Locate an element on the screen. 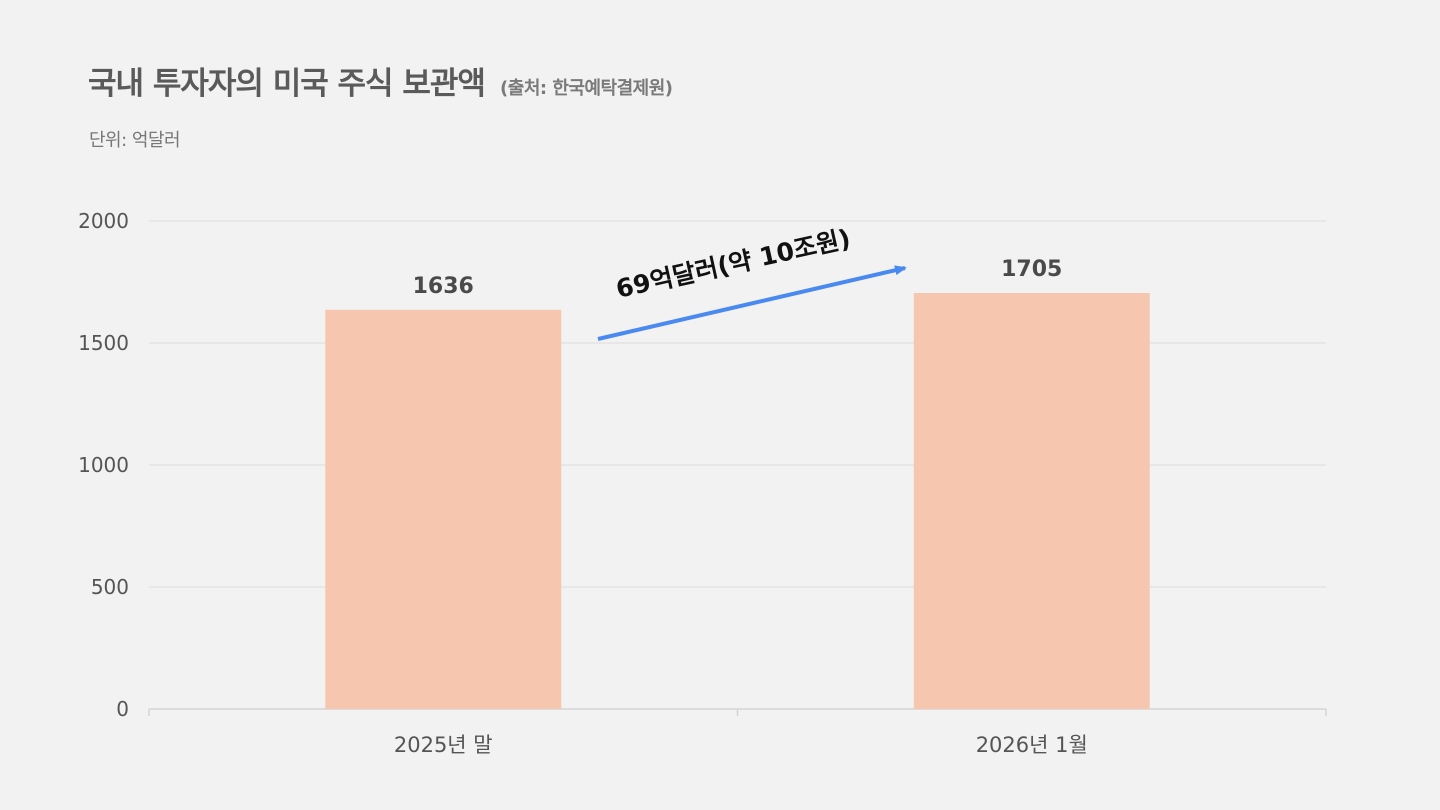 This screenshot has height=810, width=1440. y-tick-label: 500 is located at coordinates (110, 587).